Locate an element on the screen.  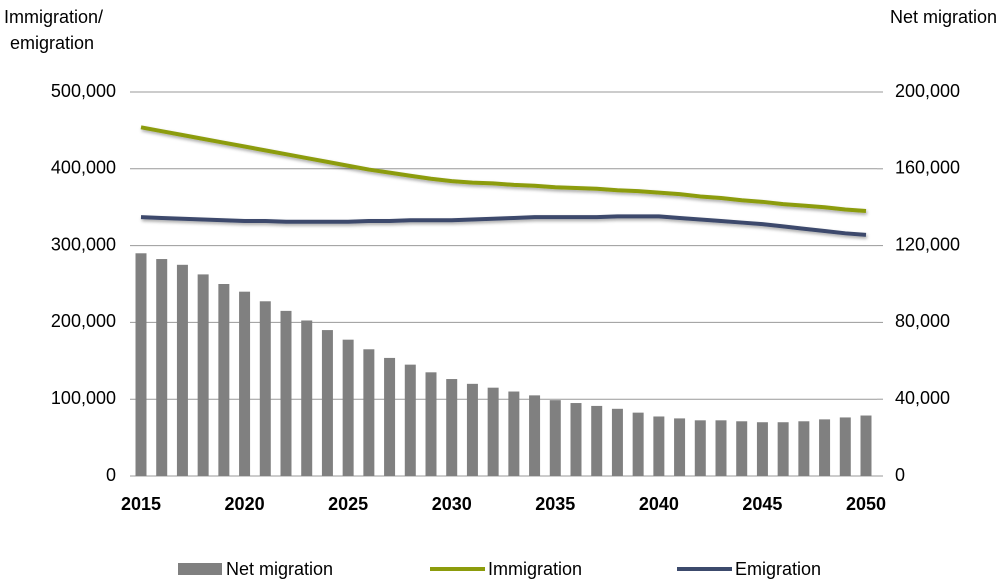
x-tick-label: 2035 is located at coordinates (555, 504).